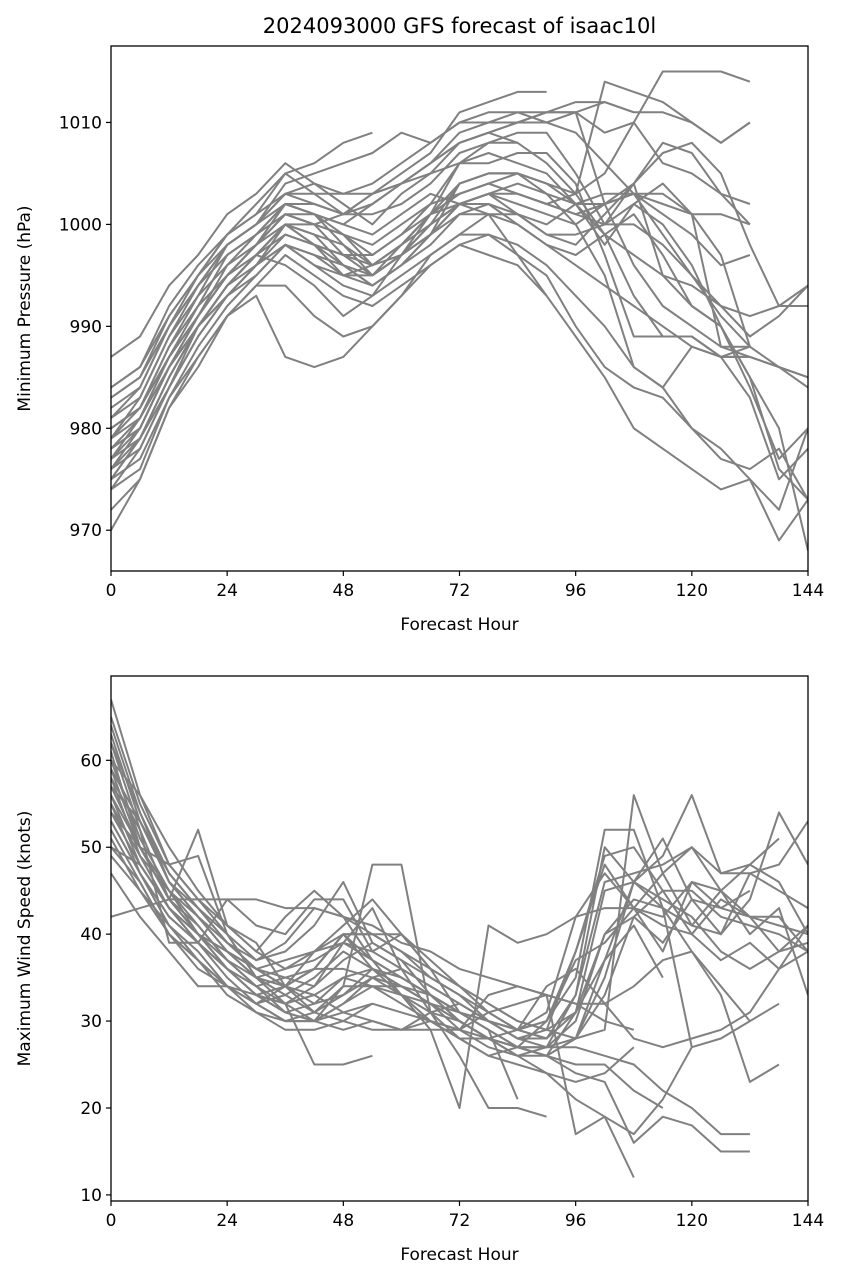  Describe the element at coordinates (460, 1221) in the screenshot. I see `wind-x-tick-label: 72` at that location.